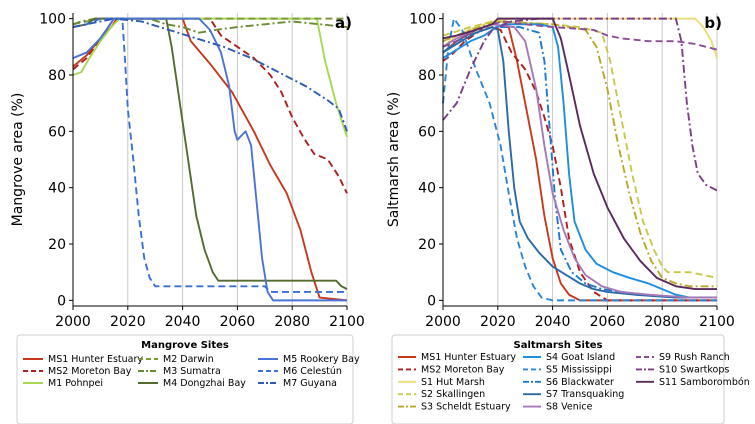  What do you see at coordinates (188, 359) in the screenshot?
I see `legend-entry-label: M2 Darwin` at bounding box center [188, 359].